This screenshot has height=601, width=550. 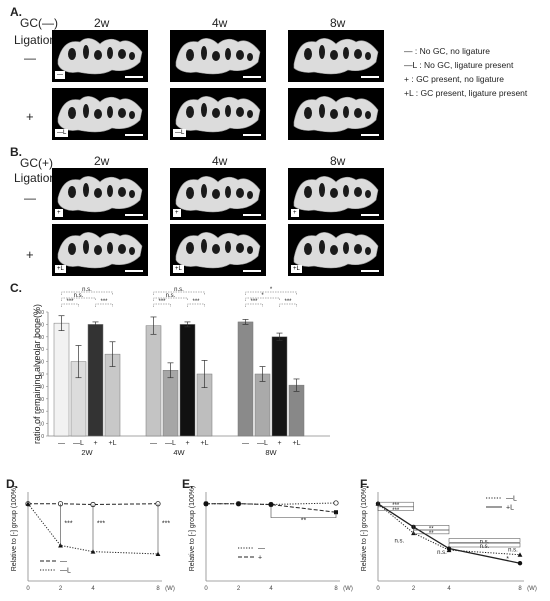 What do you see at coordinates (410, 65) in the screenshot?
I see `legend-symbol: —L` at bounding box center [410, 65].